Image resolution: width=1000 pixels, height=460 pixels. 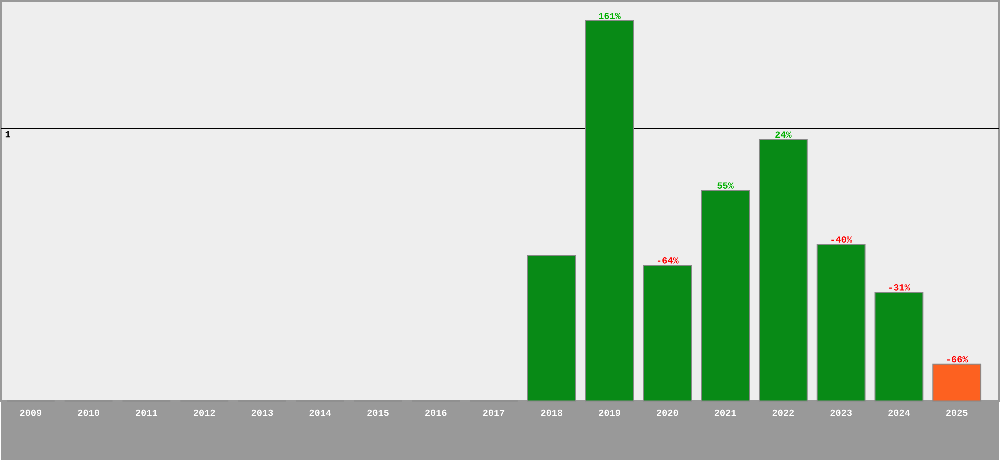 I want to click on x-tick-label: 2010, so click(x=89, y=413).